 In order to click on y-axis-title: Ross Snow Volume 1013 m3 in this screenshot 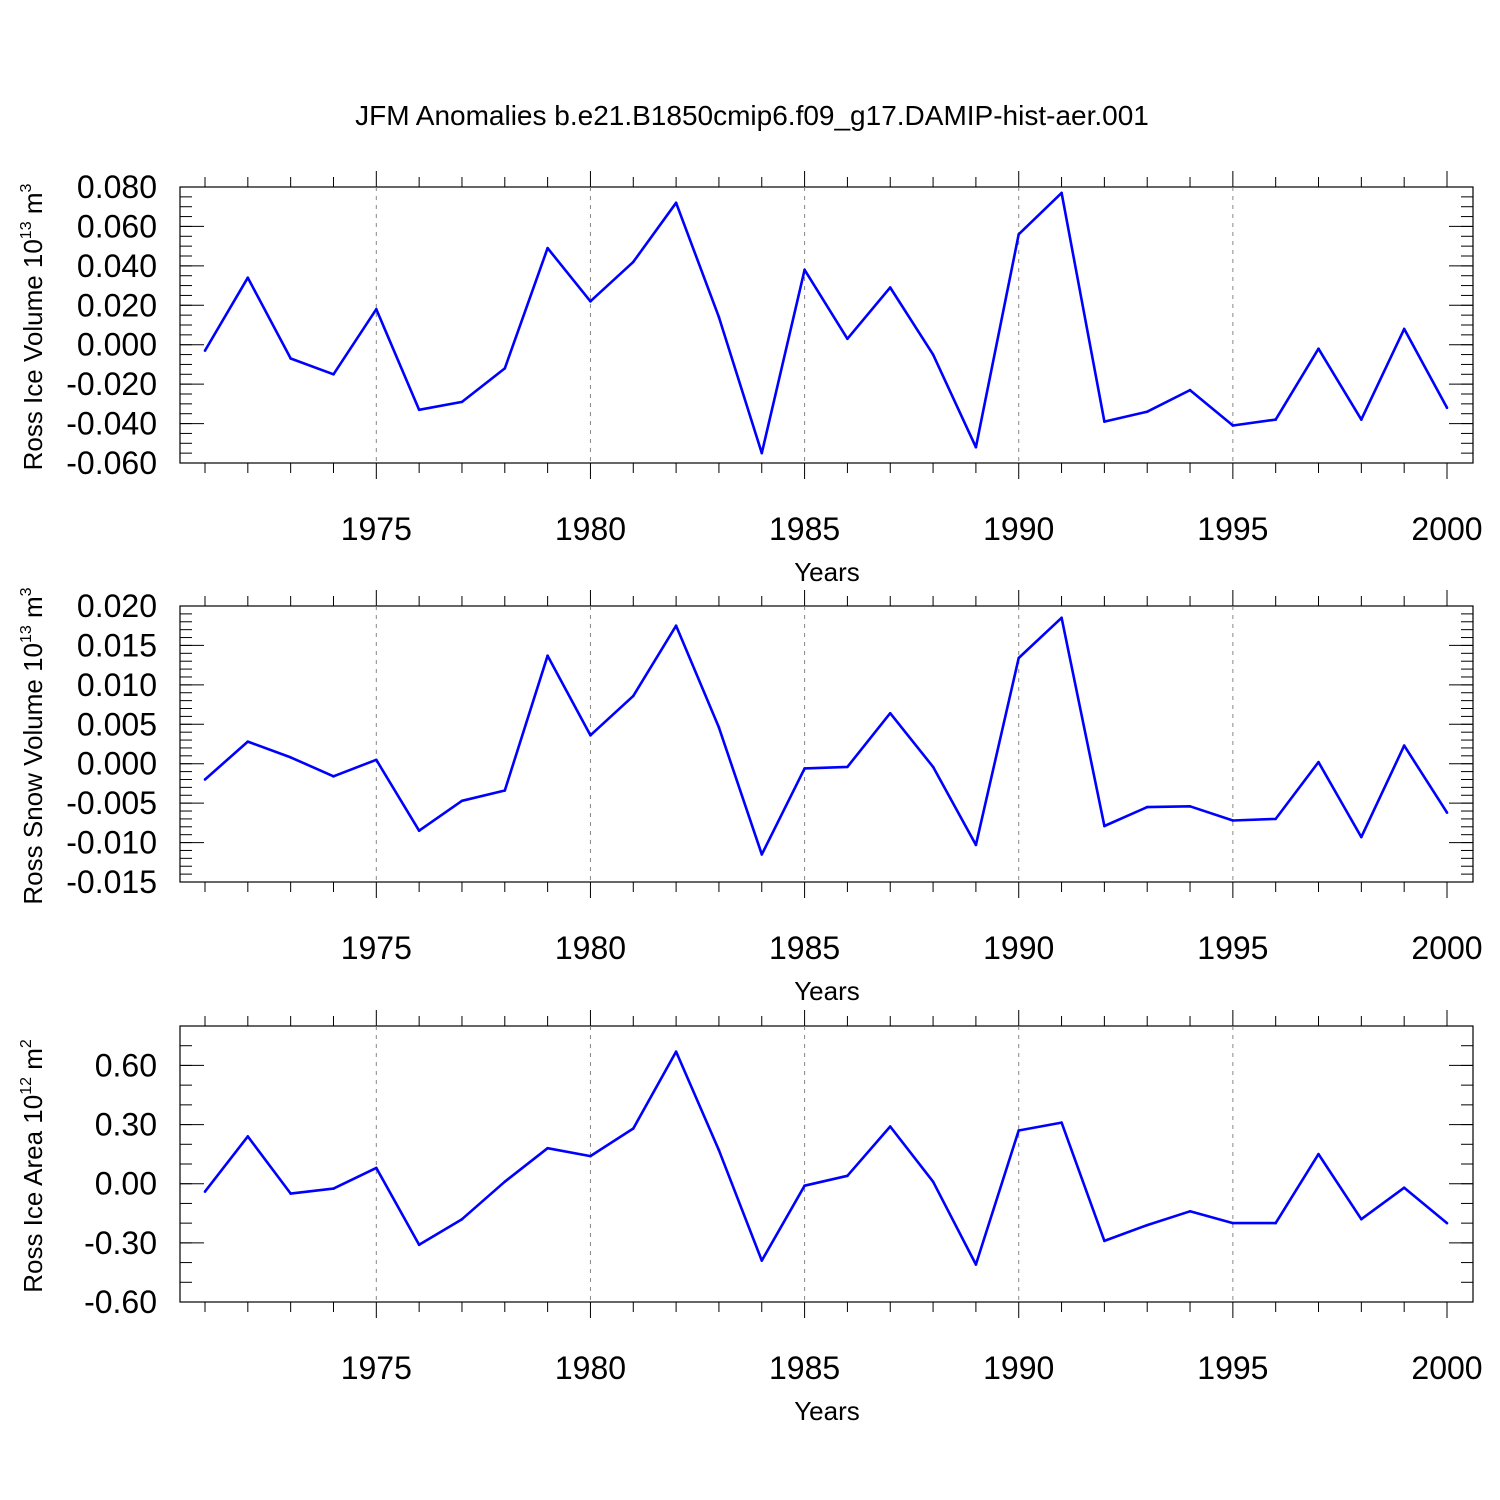, I will do `click(33, 745)`.